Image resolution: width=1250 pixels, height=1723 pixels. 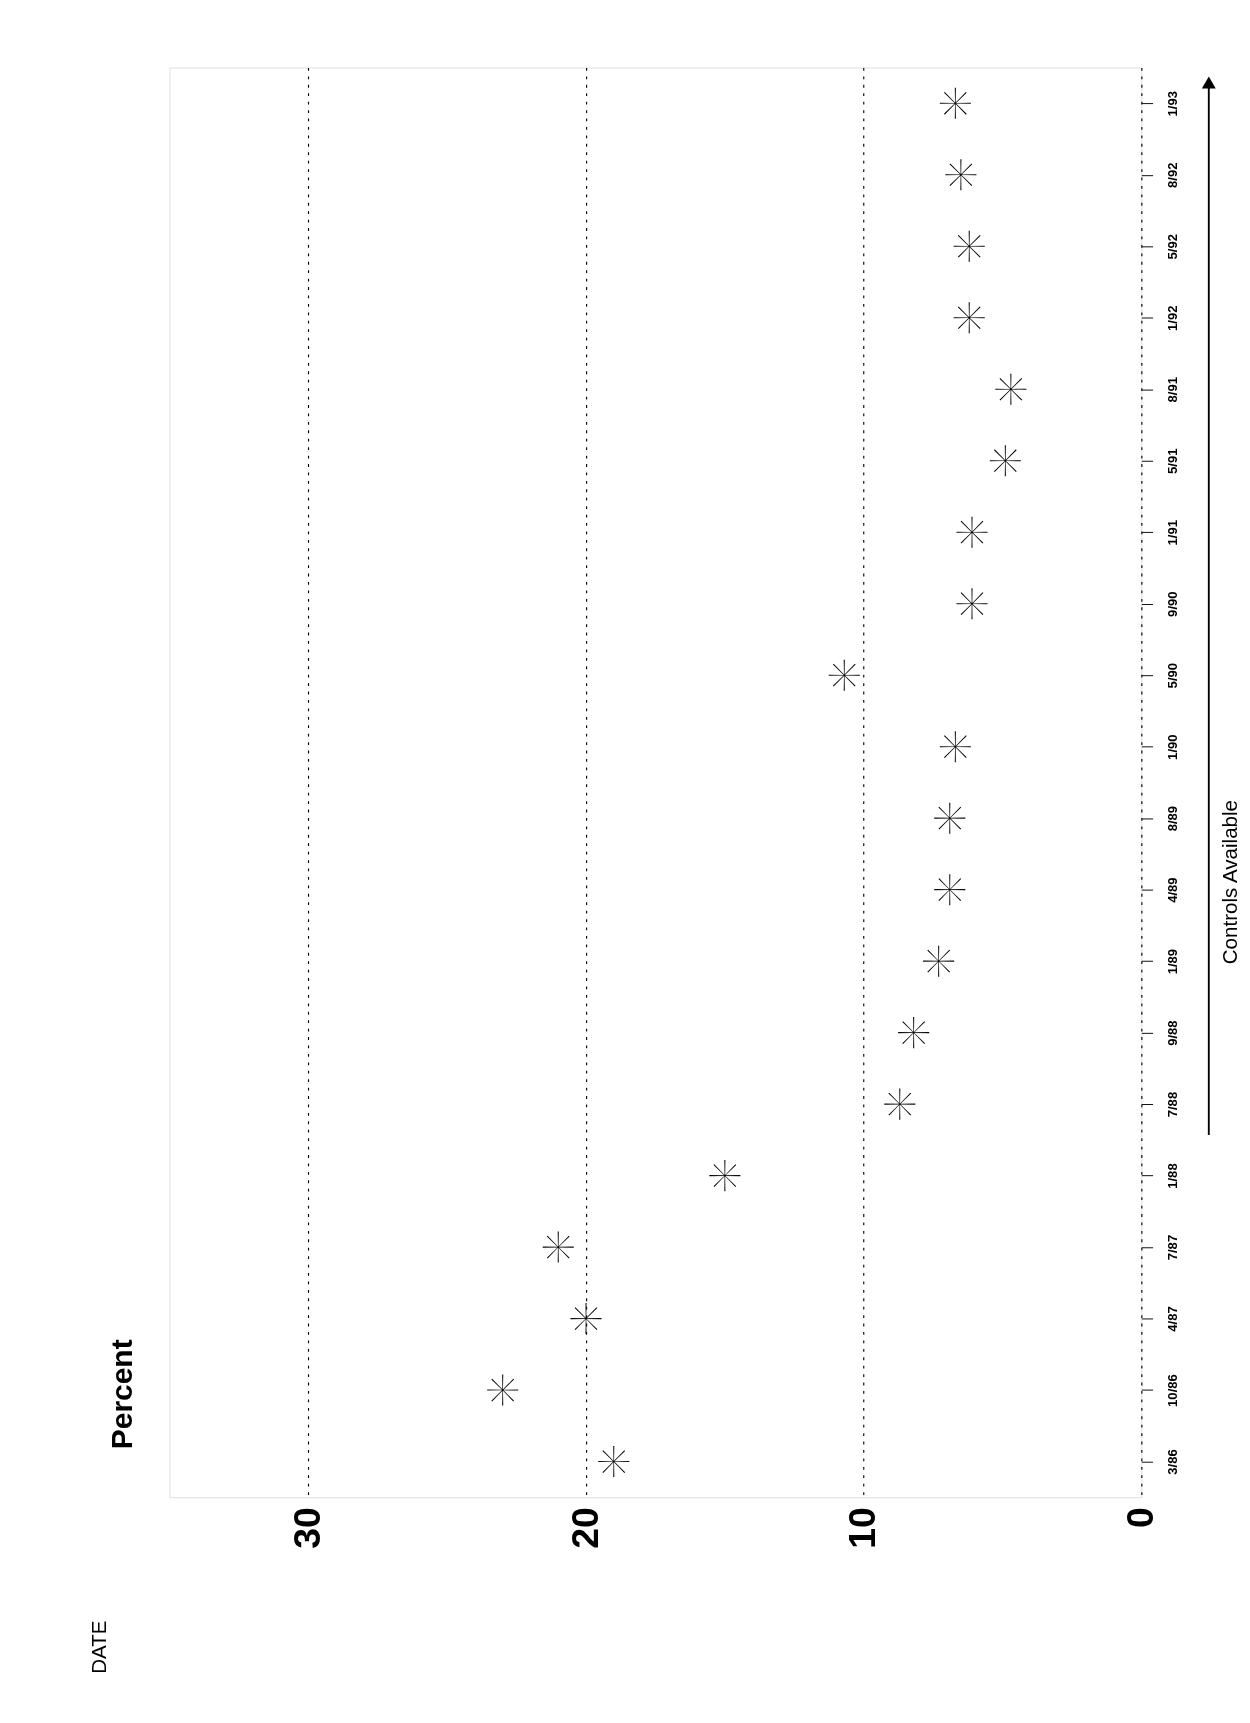 What do you see at coordinates (1173, 1104) in the screenshot?
I see `y-tick-label: 7/88` at bounding box center [1173, 1104].